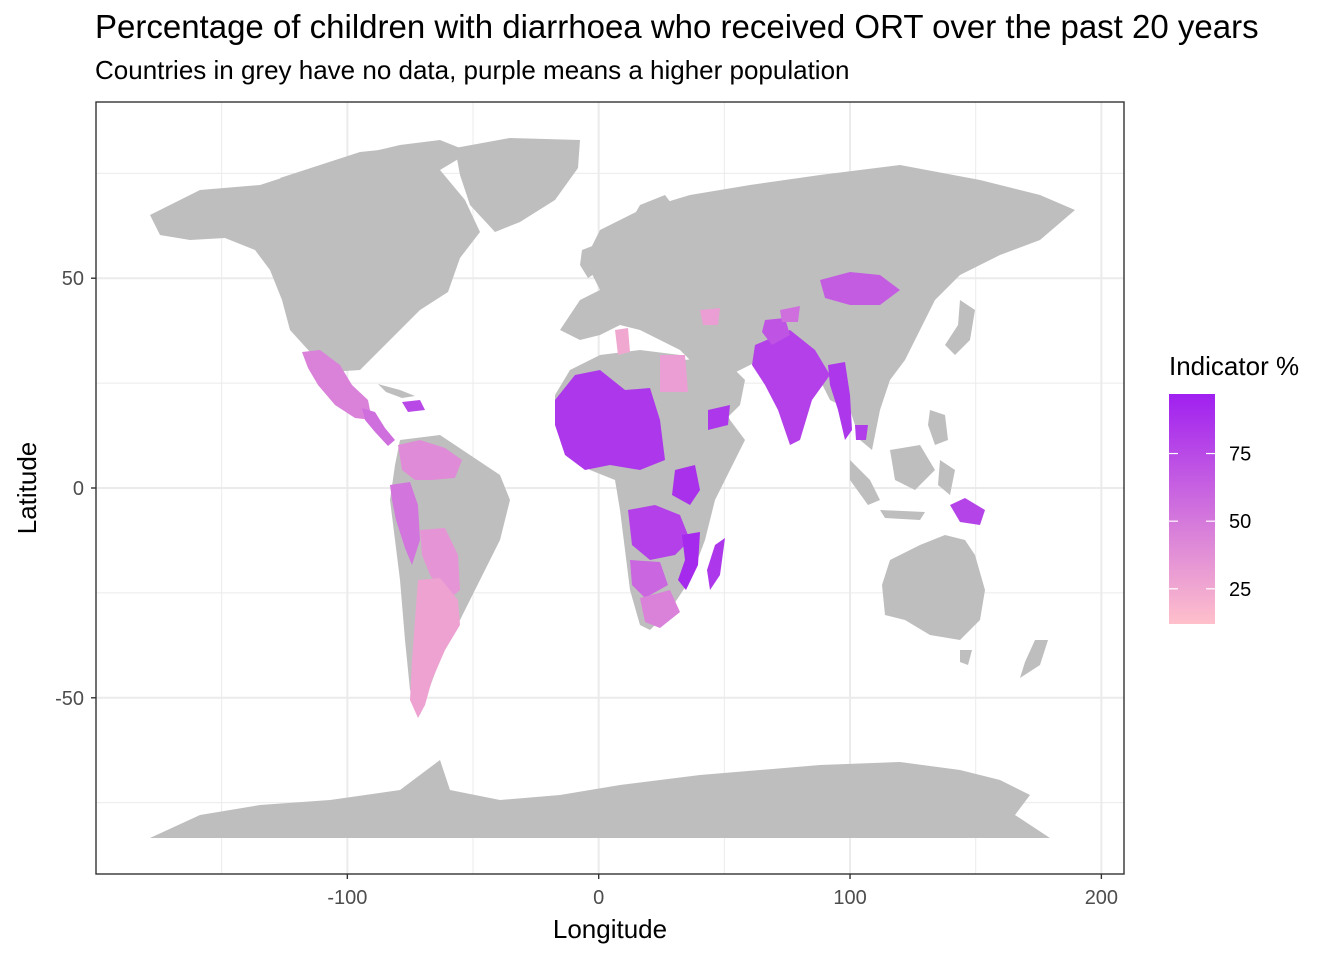 Image resolution: width=1344 pixels, height=960 pixels. What do you see at coordinates (413, 406) in the screenshot?
I see `region-hispaniola` at bounding box center [413, 406].